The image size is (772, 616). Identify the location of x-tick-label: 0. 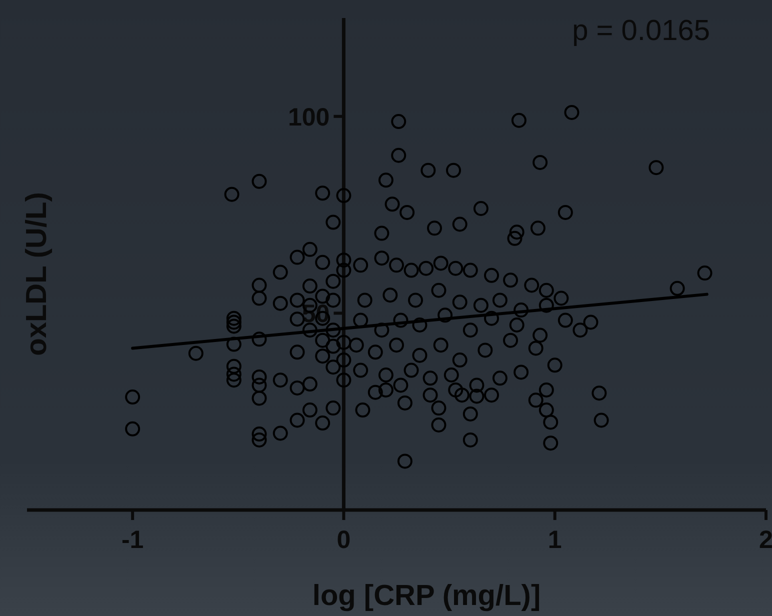
(343, 540).